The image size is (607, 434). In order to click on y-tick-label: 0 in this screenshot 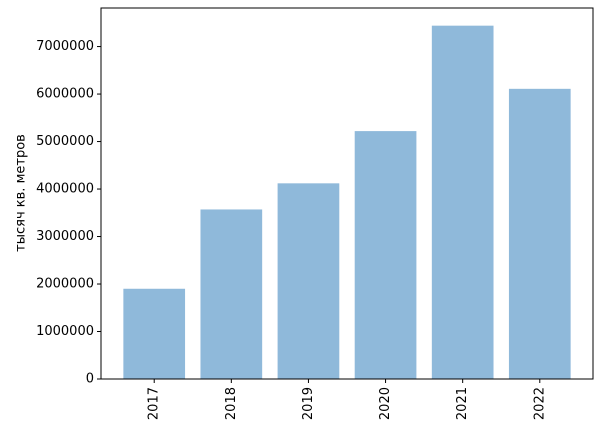, I will do `click(90, 379)`.